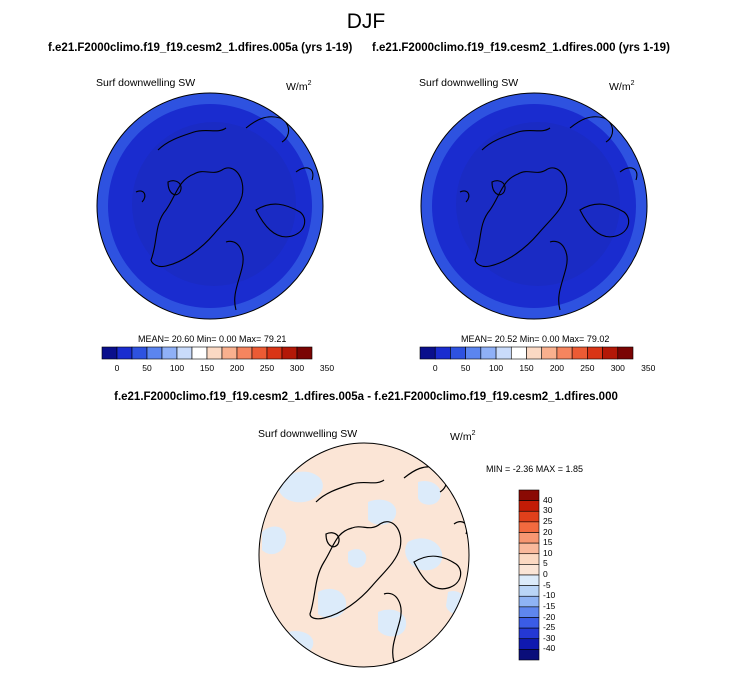 The image size is (732, 673). I want to click on right-coastlines, so click(548, 213).